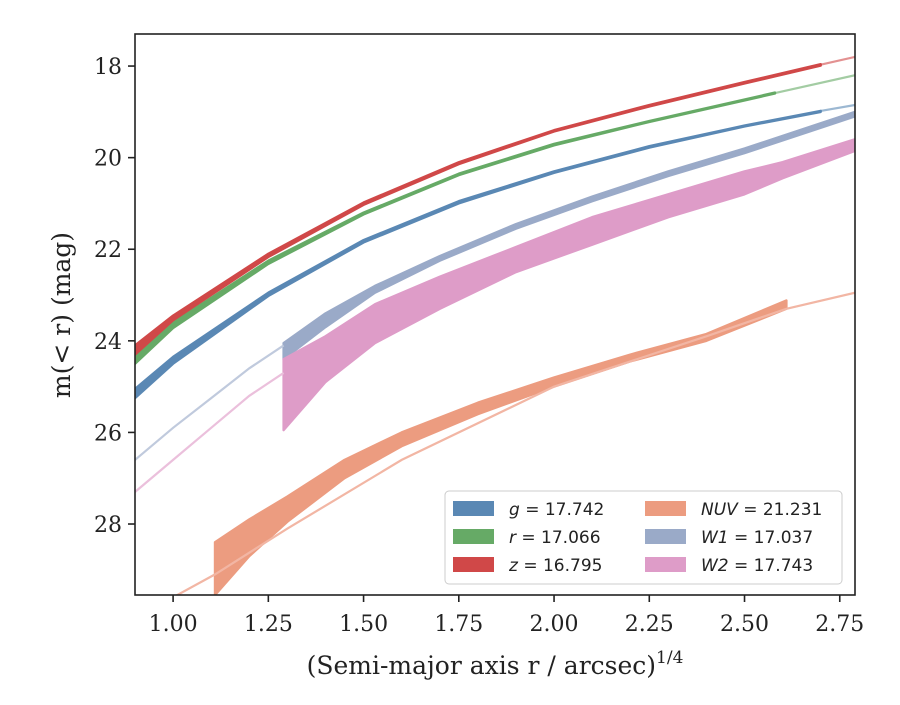  I want to click on x-tick-label: 1.75, so click(458, 624).